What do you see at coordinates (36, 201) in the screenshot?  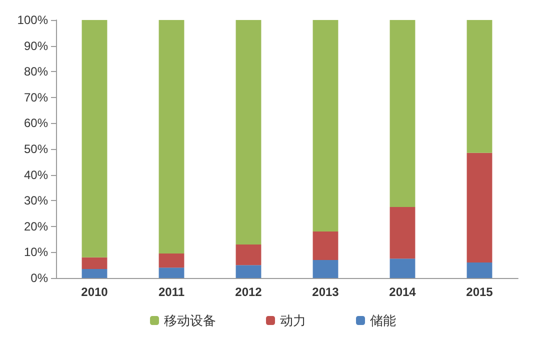 I see `y-tick-label: 30%` at bounding box center [36, 201].